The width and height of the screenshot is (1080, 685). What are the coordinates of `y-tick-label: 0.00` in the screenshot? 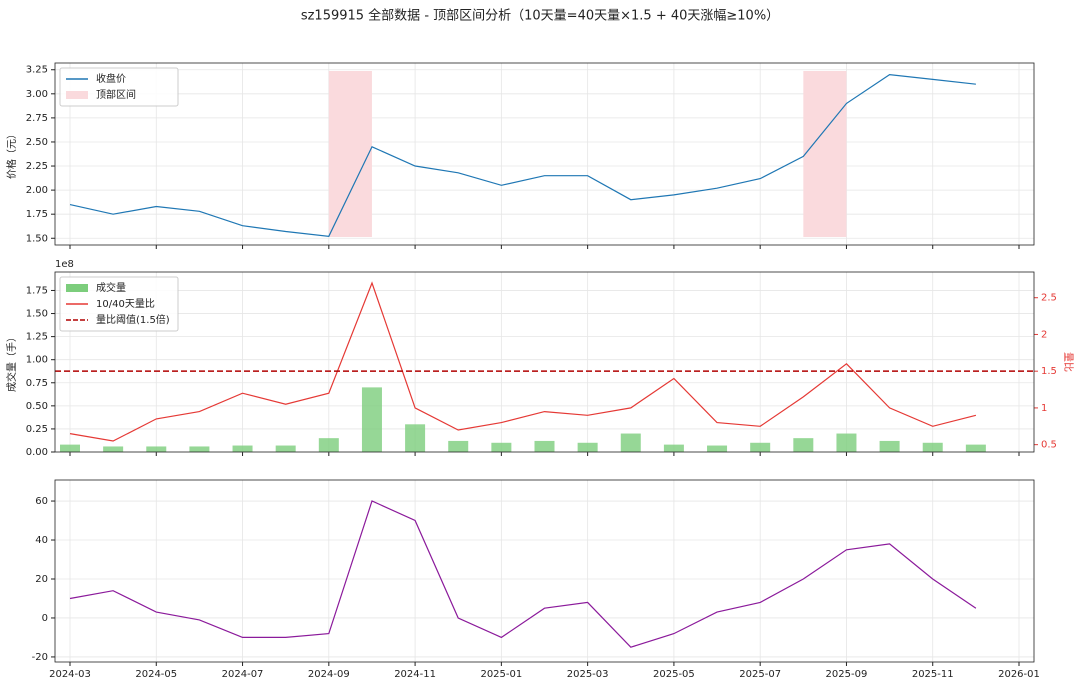 It's located at (37, 452).